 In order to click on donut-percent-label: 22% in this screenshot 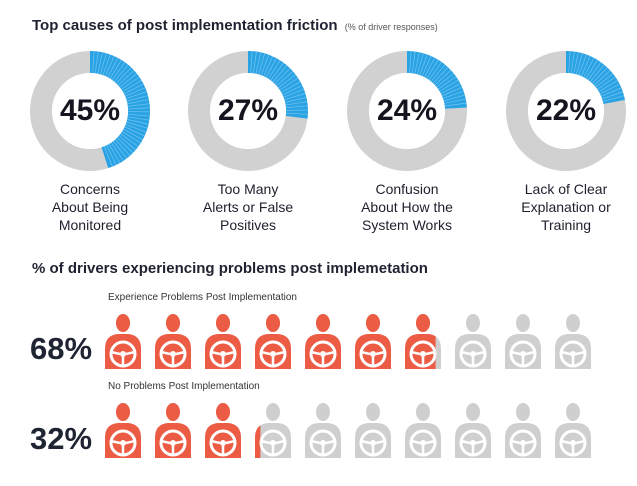, I will do `click(566, 110)`.